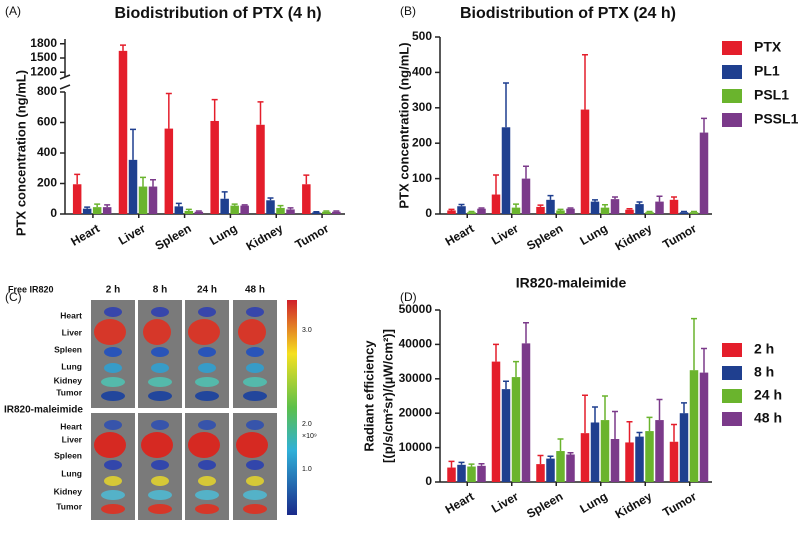 The height and width of the screenshot is (534, 798). Describe the element at coordinates (20, 153) in the screenshot. I see `y-axis-label: PTX concentration (ng/mL)` at that location.